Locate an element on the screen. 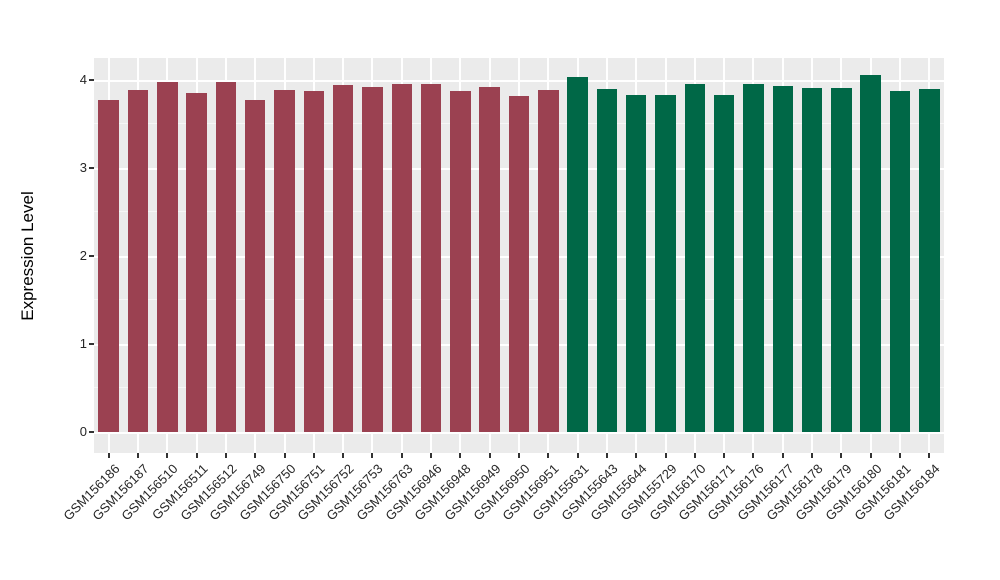 Image resolution: width=1000 pixels, height=580 pixels. bar-GSM156171 is located at coordinates (724, 263).